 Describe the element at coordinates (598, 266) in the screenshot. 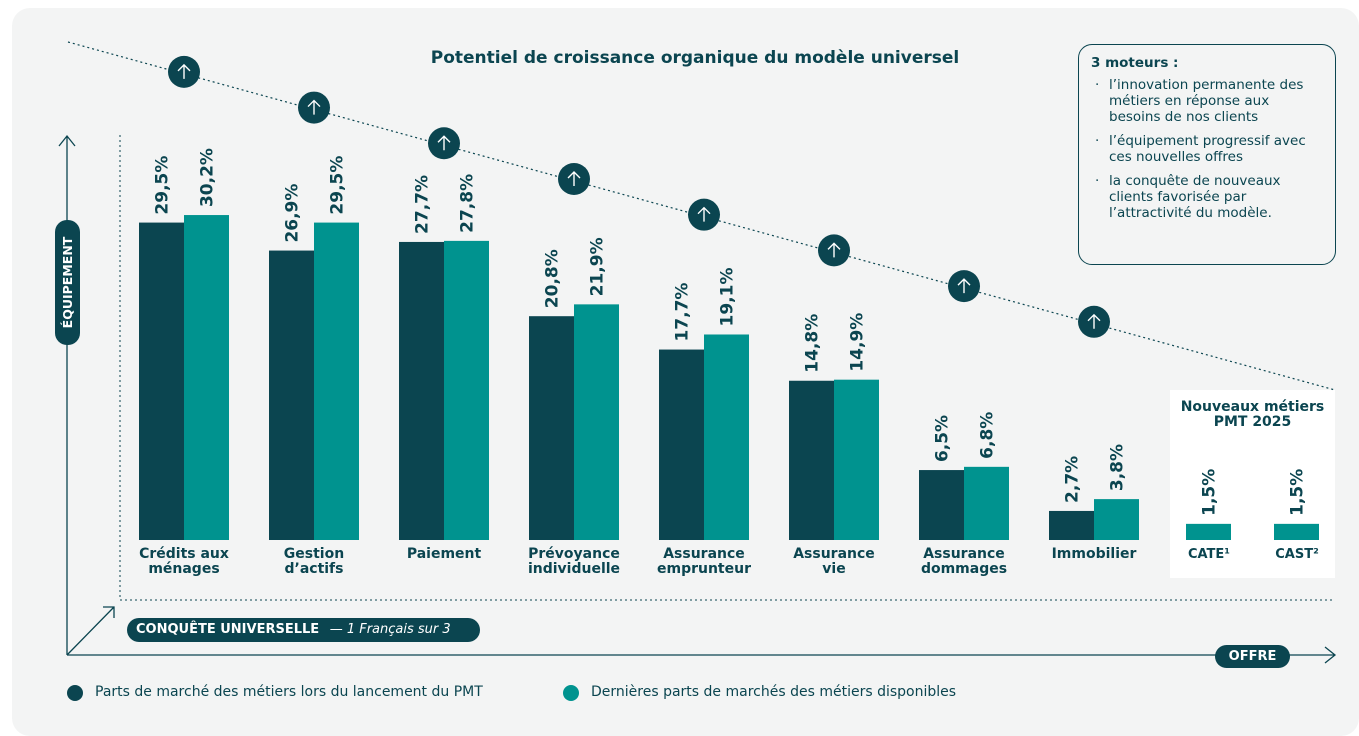

I see `value-label: 21,9%` at that location.